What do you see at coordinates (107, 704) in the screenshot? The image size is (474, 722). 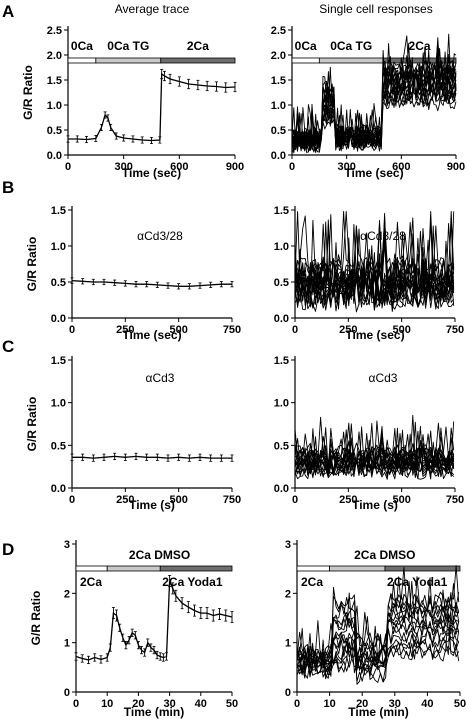 I see `x-tick-label: 10` at bounding box center [107, 704].